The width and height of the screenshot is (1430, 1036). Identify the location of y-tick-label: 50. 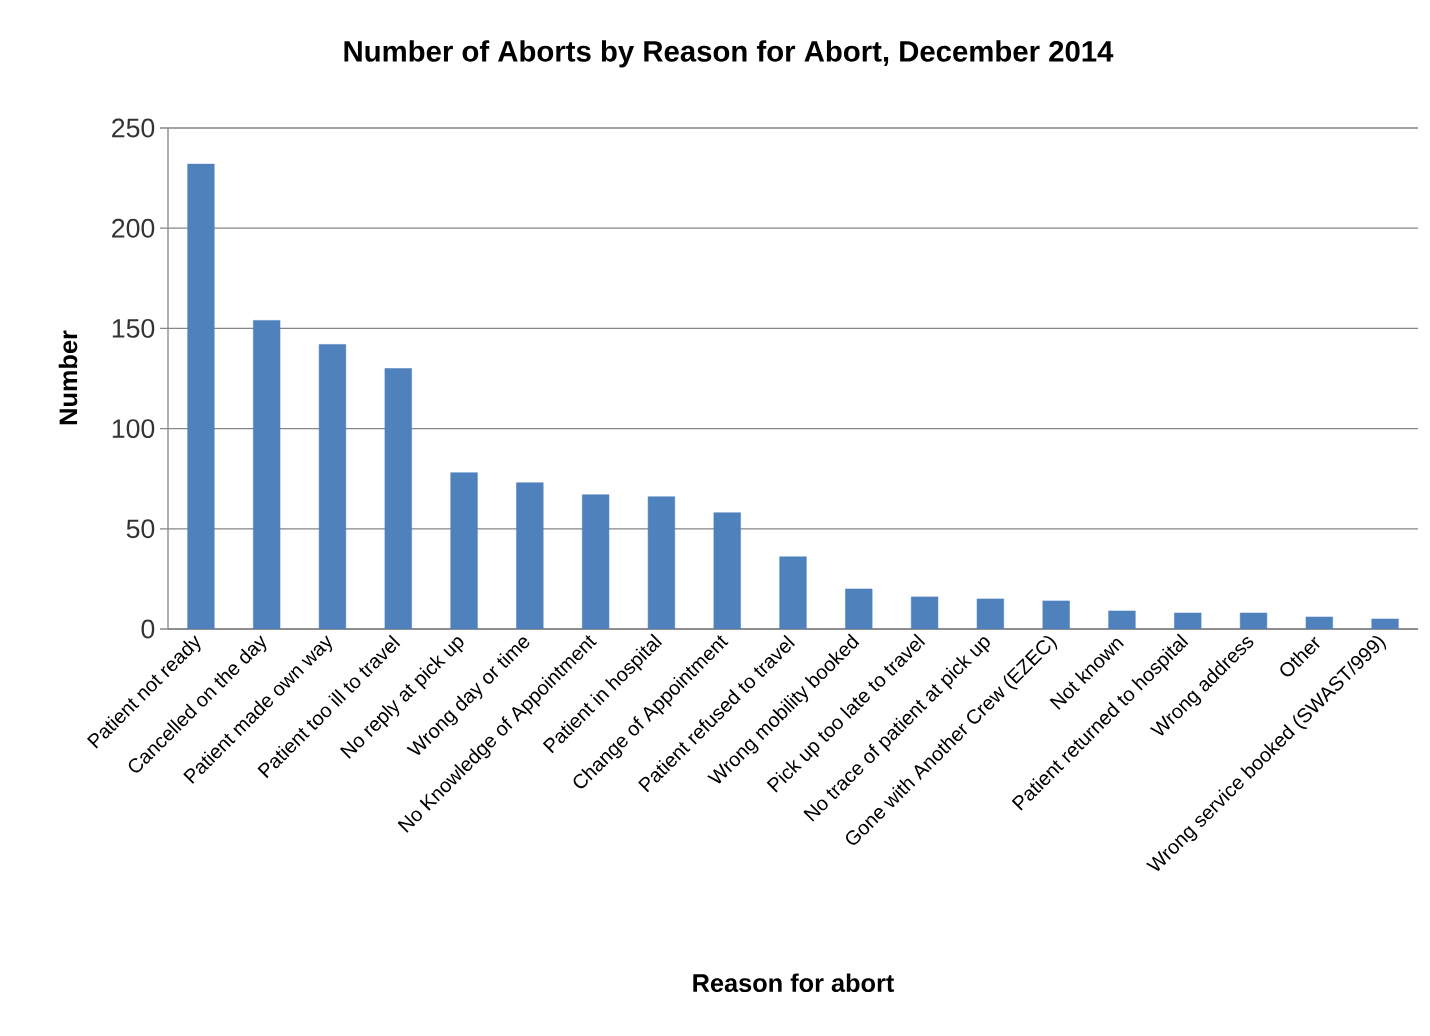
(140, 529).